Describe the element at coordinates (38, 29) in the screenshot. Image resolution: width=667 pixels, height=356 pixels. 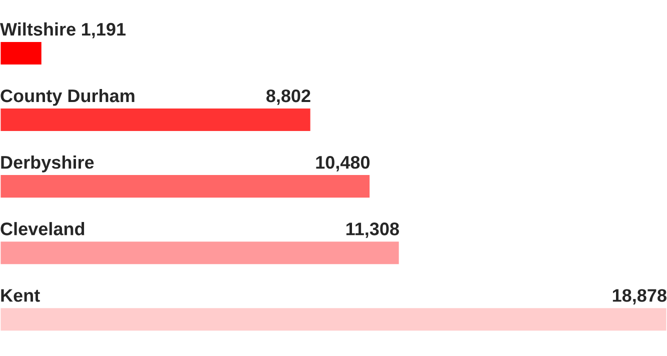
I see `y-tick-label: Wiltshire` at that location.